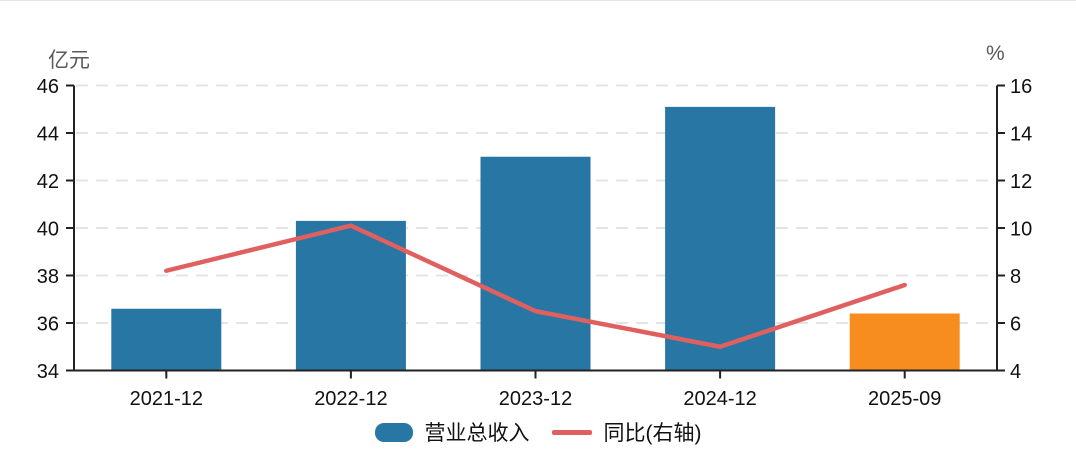 The image size is (1076, 463). Describe the element at coordinates (904, 399) in the screenshot. I see `x-axis-label-2025-09: 2025-09` at that location.